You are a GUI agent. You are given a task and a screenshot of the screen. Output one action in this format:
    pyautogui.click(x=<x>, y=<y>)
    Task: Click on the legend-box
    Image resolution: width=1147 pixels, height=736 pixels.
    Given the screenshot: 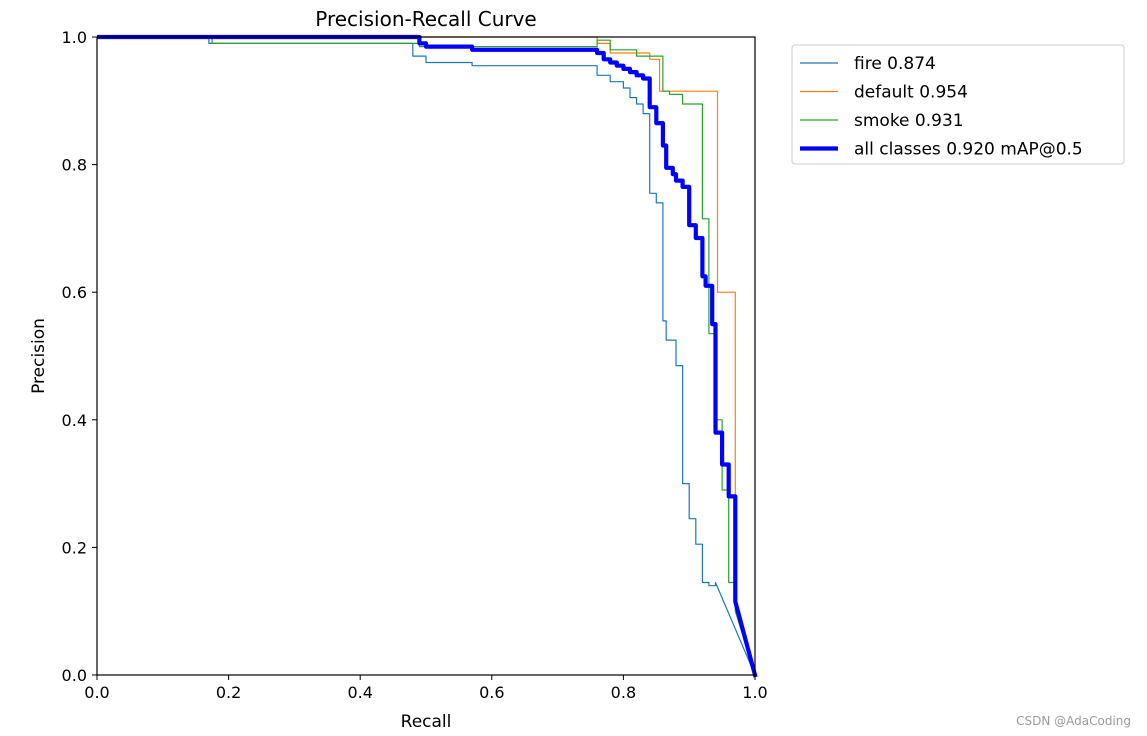 What is the action you would take?
    pyautogui.click(x=958, y=104)
    